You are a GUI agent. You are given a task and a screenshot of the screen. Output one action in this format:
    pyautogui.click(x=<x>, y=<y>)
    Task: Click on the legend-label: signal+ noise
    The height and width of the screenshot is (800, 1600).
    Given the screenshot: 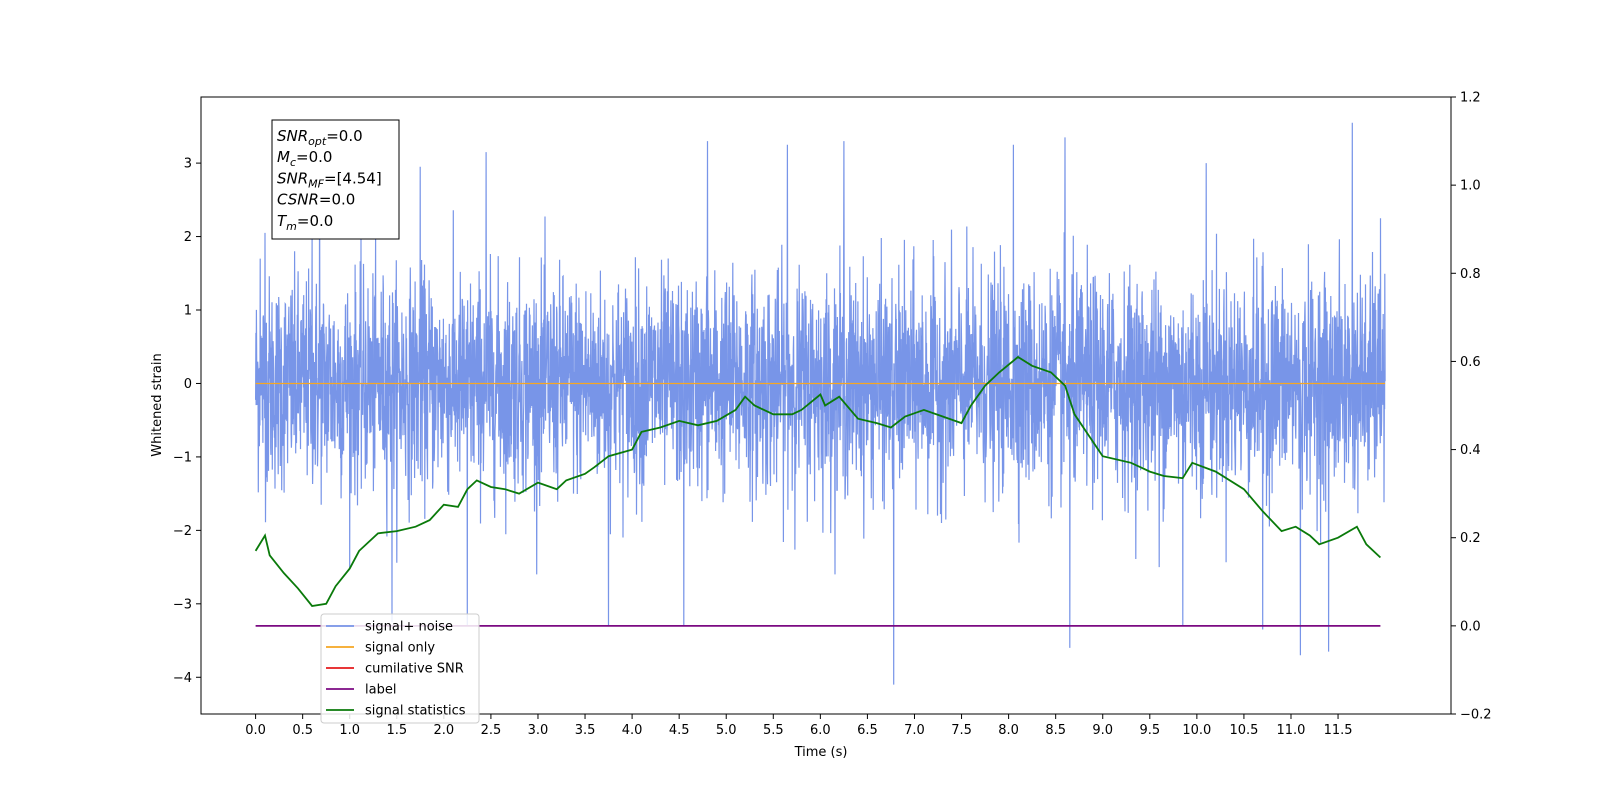 What is the action you would take?
    pyautogui.click(x=409, y=627)
    